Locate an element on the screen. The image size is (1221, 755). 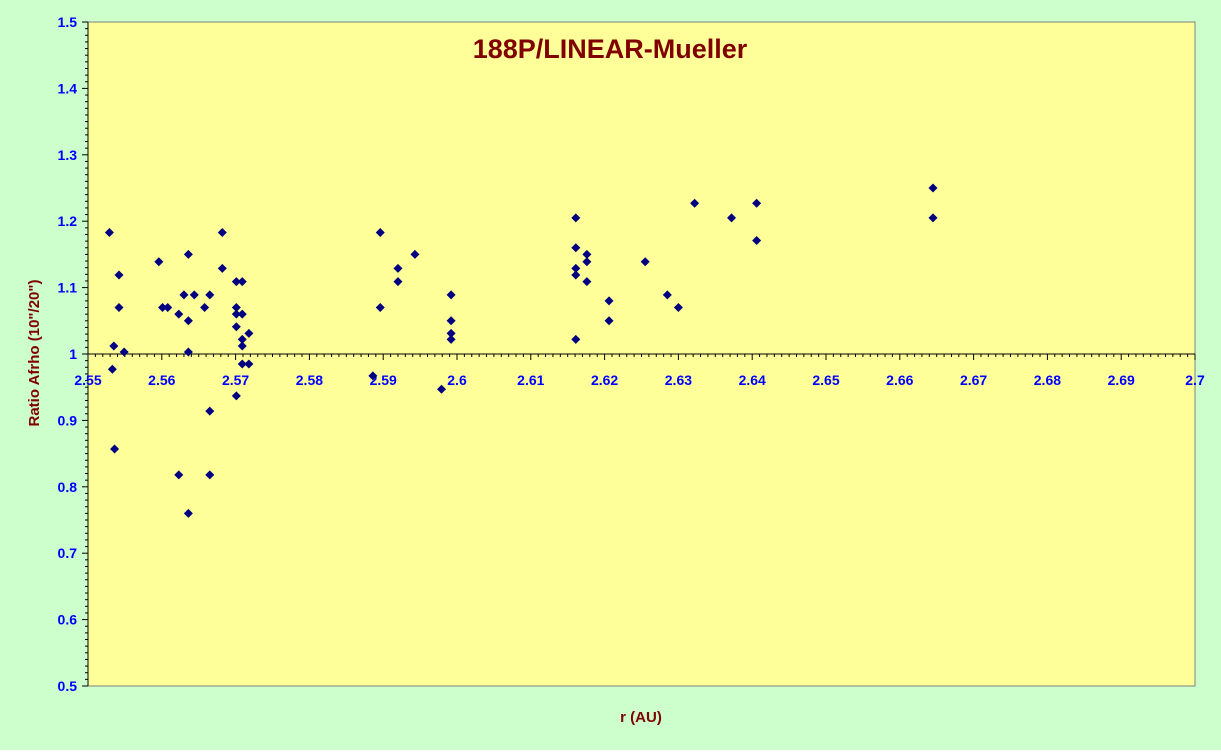
x-axis-label: r (AU) is located at coordinates (641, 717).